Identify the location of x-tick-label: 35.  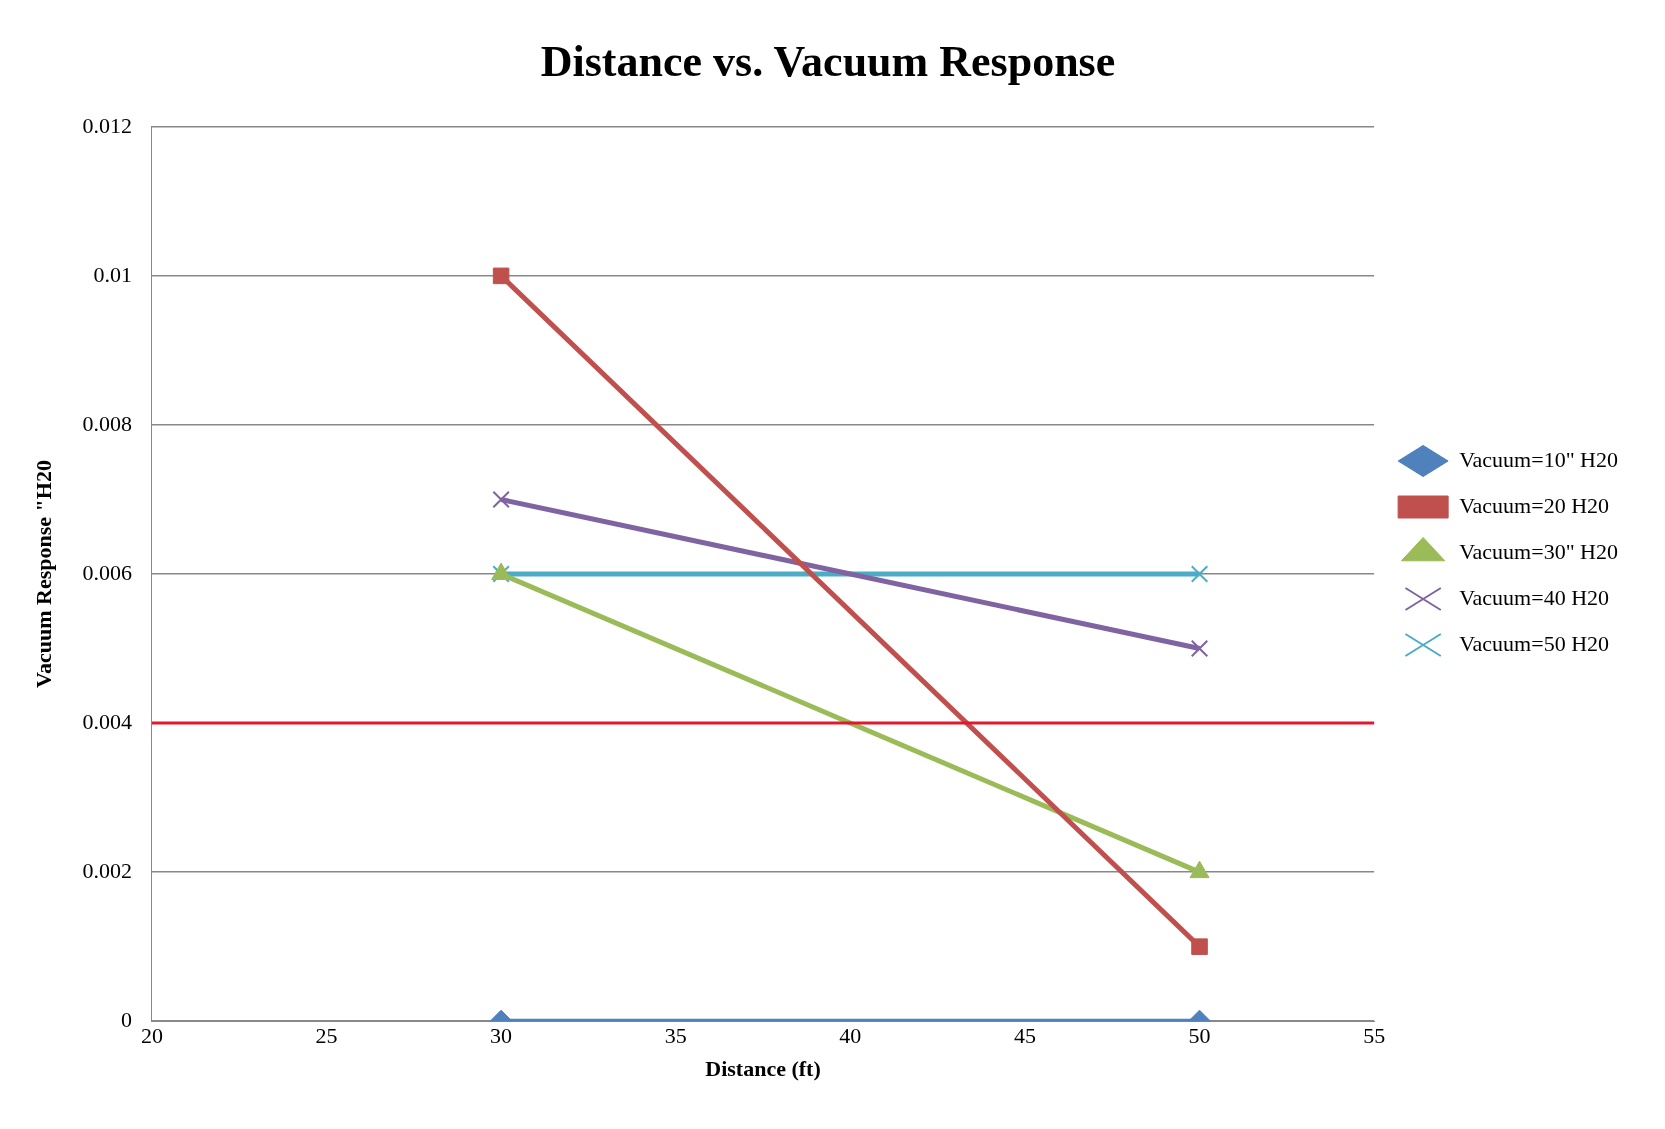
(675, 1036).